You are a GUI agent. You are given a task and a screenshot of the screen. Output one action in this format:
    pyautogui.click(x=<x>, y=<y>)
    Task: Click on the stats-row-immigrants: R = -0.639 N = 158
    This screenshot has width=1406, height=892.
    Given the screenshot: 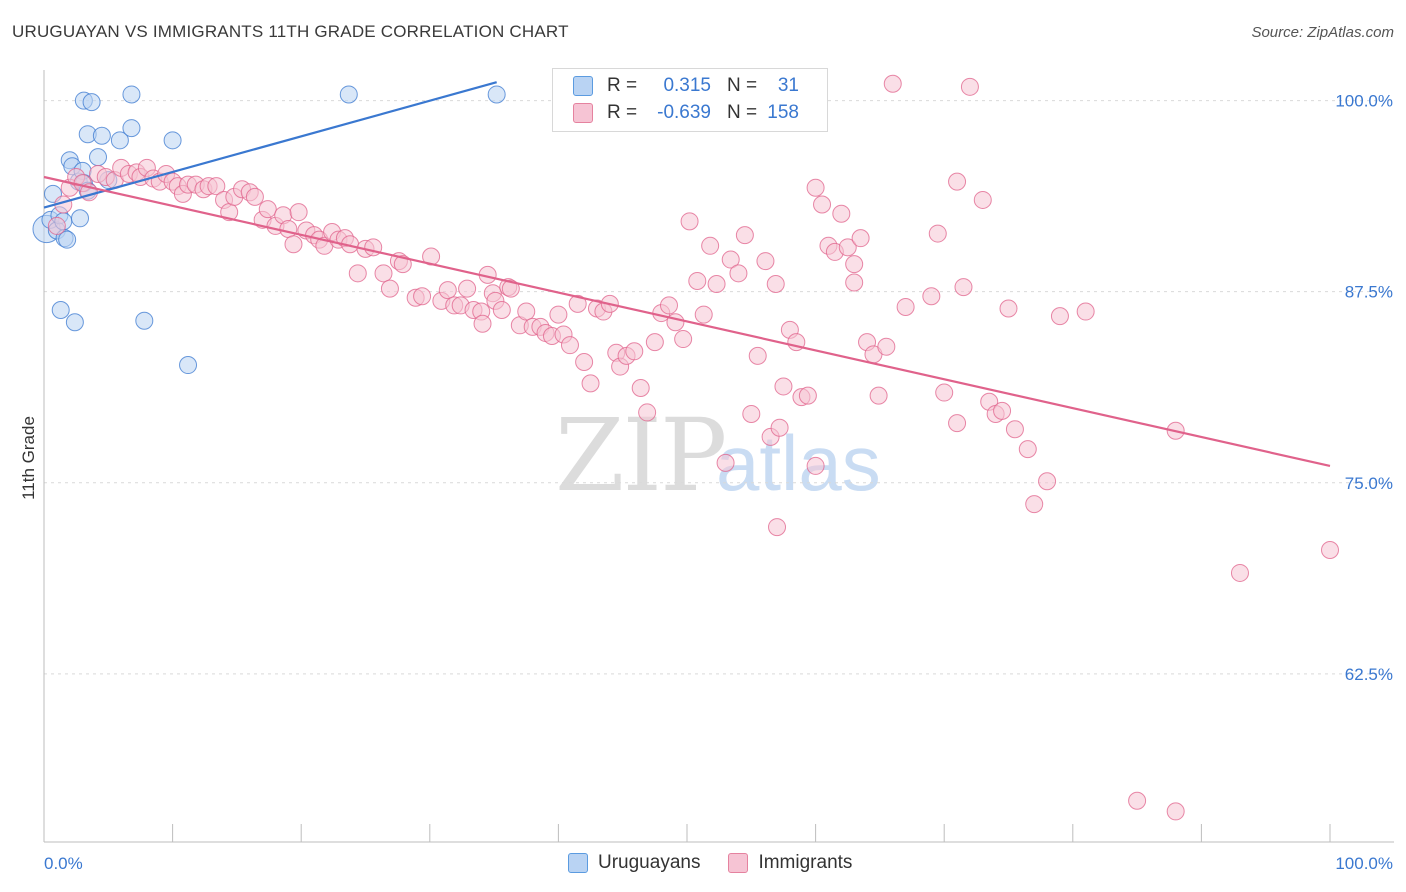 What is the action you would take?
    pyautogui.click(x=686, y=113)
    